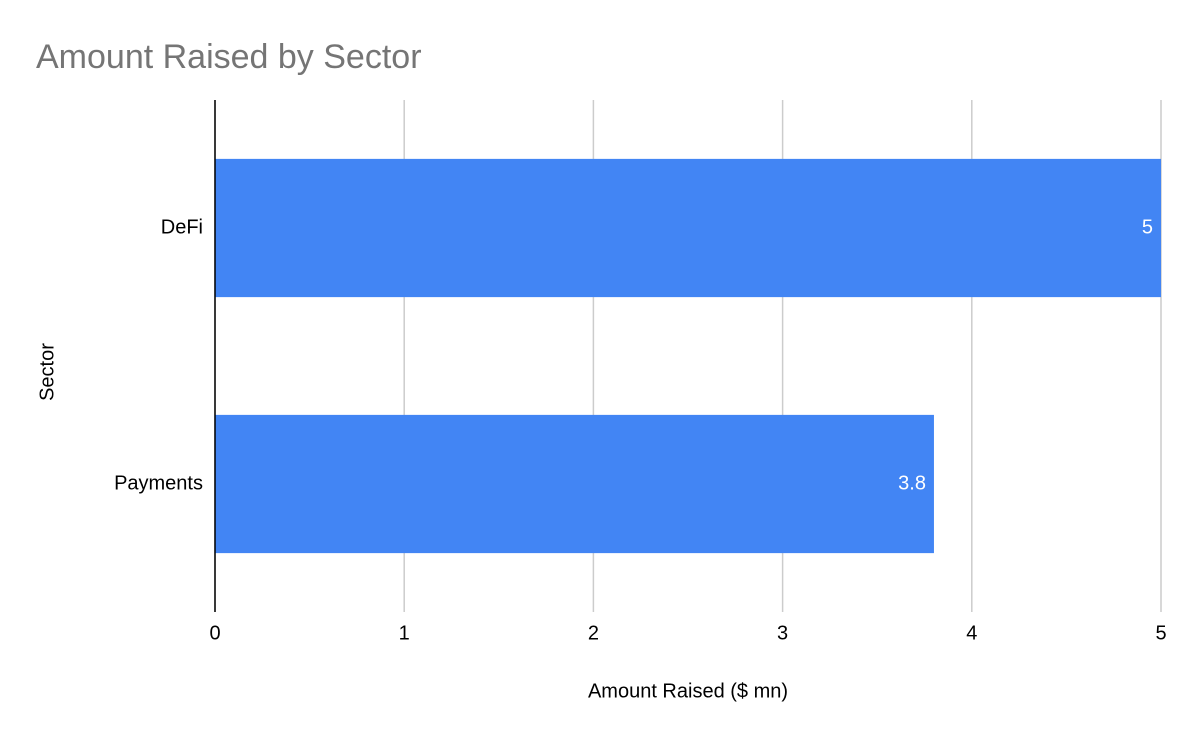 This screenshot has height=742, width=1200. I want to click on x-tick-label: 0, so click(214, 633).